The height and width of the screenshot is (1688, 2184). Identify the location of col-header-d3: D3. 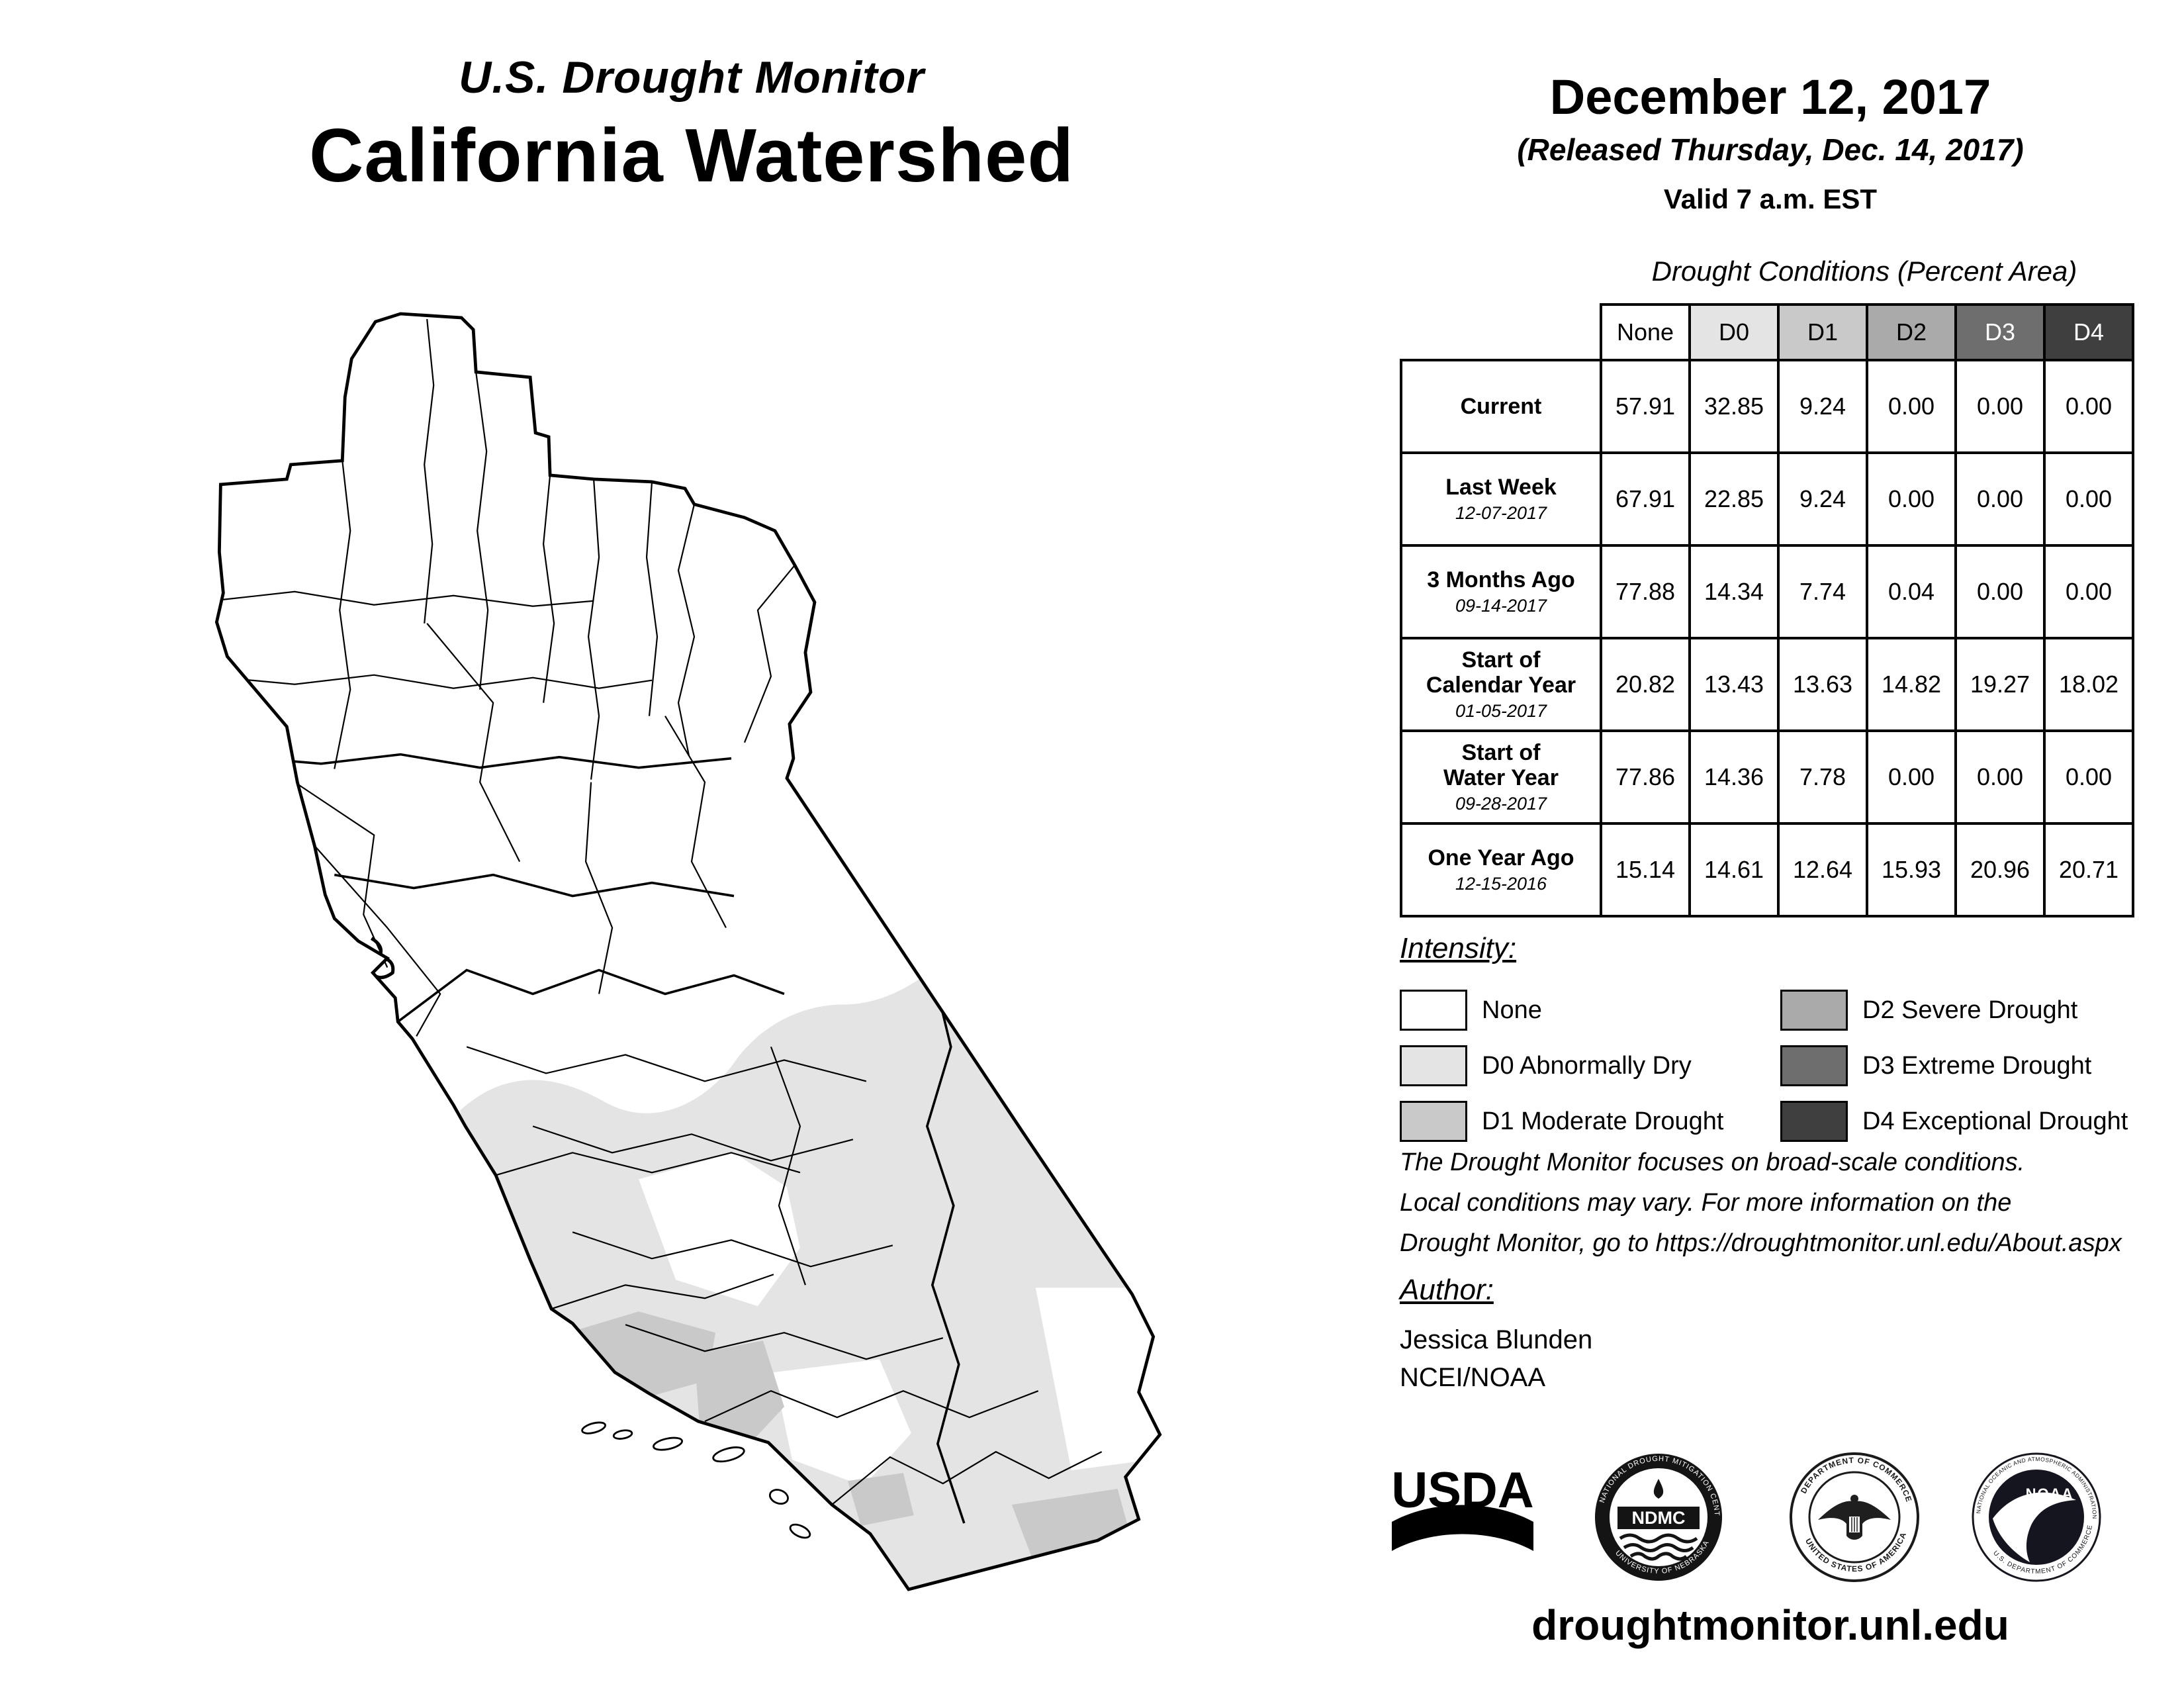
(2000, 332).